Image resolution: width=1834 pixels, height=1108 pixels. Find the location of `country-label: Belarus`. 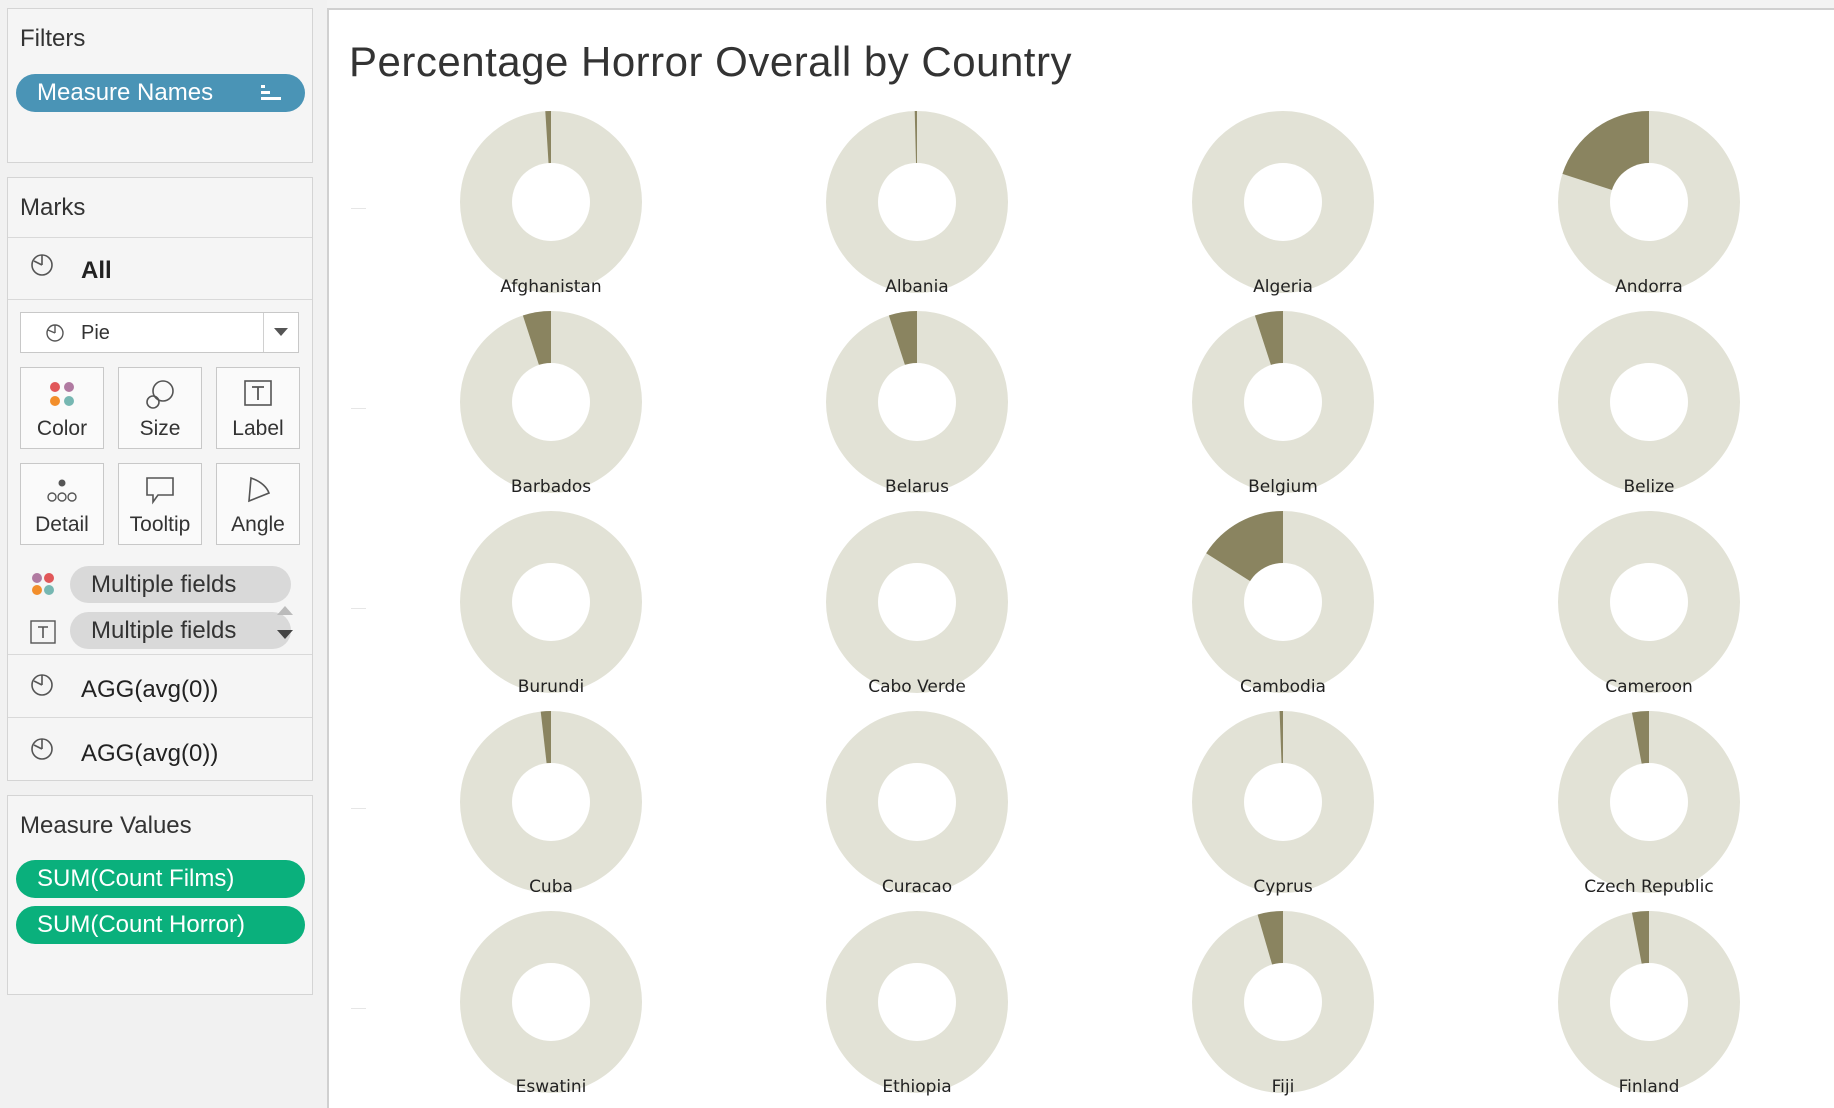

country-label: Belarus is located at coordinates (917, 487).